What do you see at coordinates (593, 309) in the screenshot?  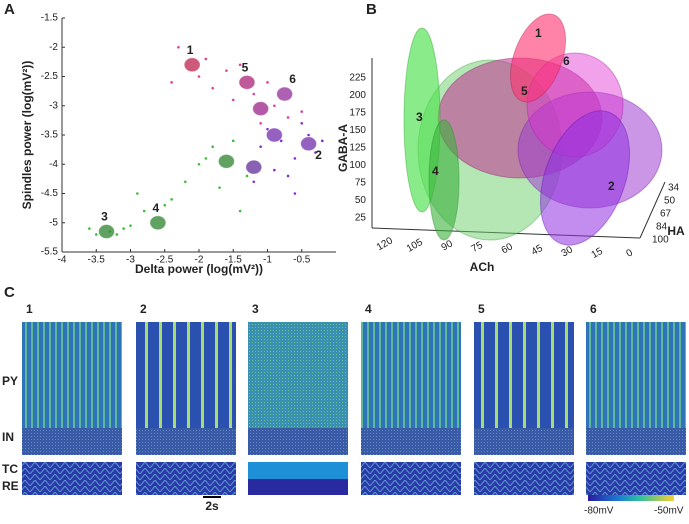 I see `column-label: 6` at bounding box center [593, 309].